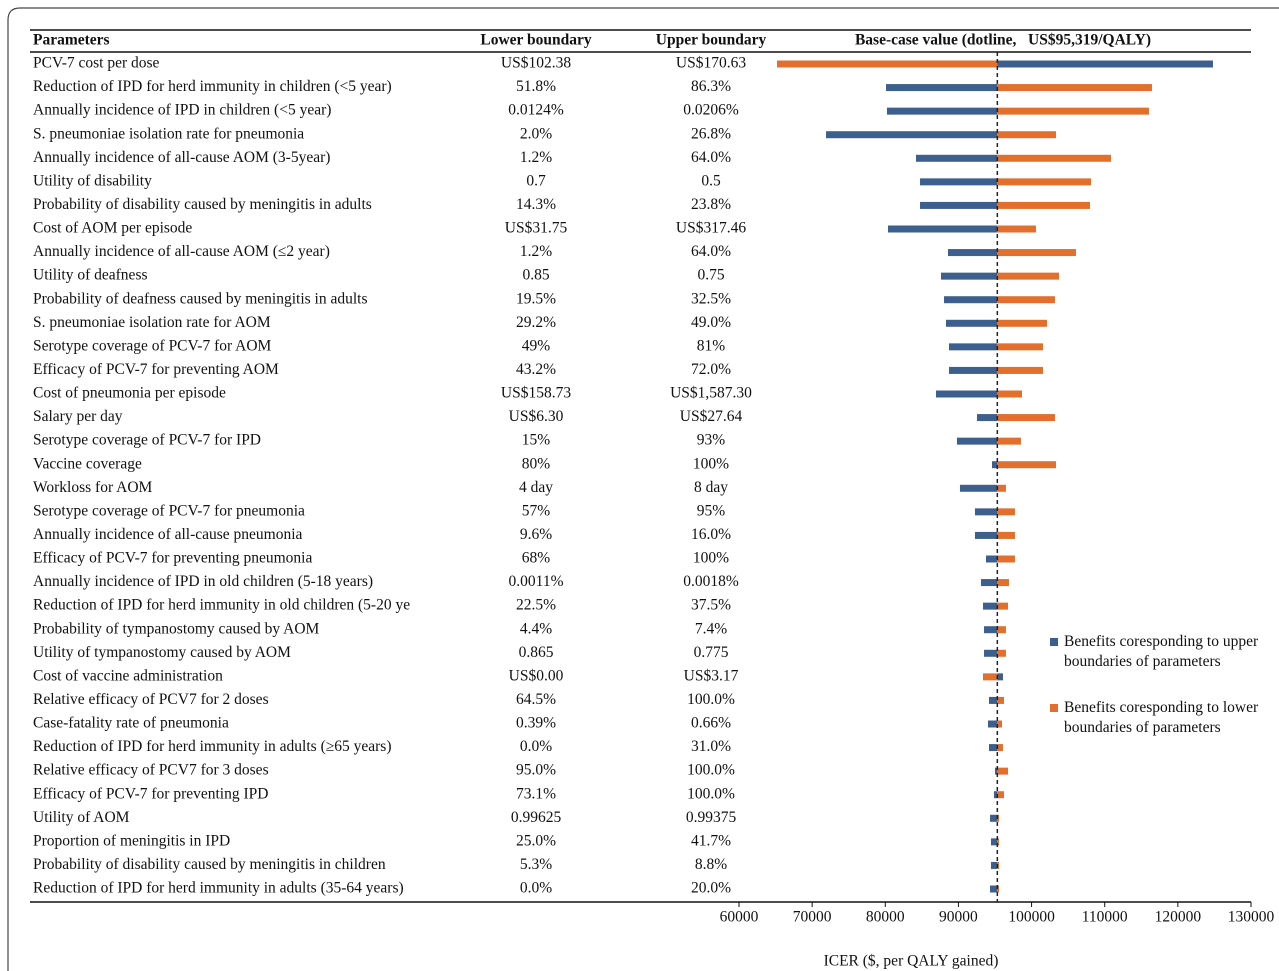 The image size is (1279, 971). Describe the element at coordinates (711, 746) in the screenshot. I see `upper-boundary: 31.0%` at that location.